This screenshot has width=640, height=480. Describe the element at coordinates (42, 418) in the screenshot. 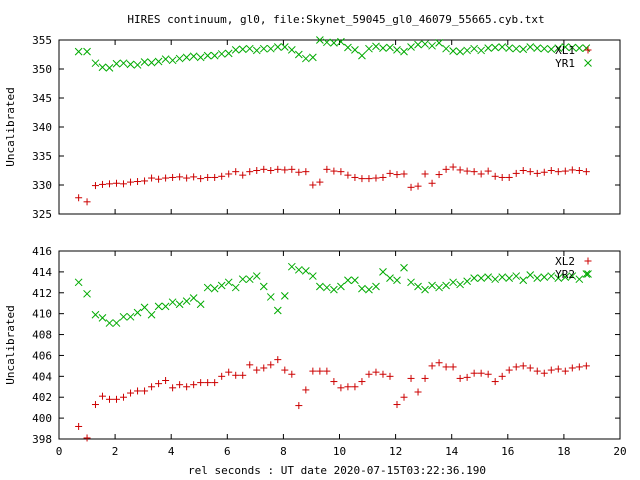

I see `y-tick-label: 400` at that location.